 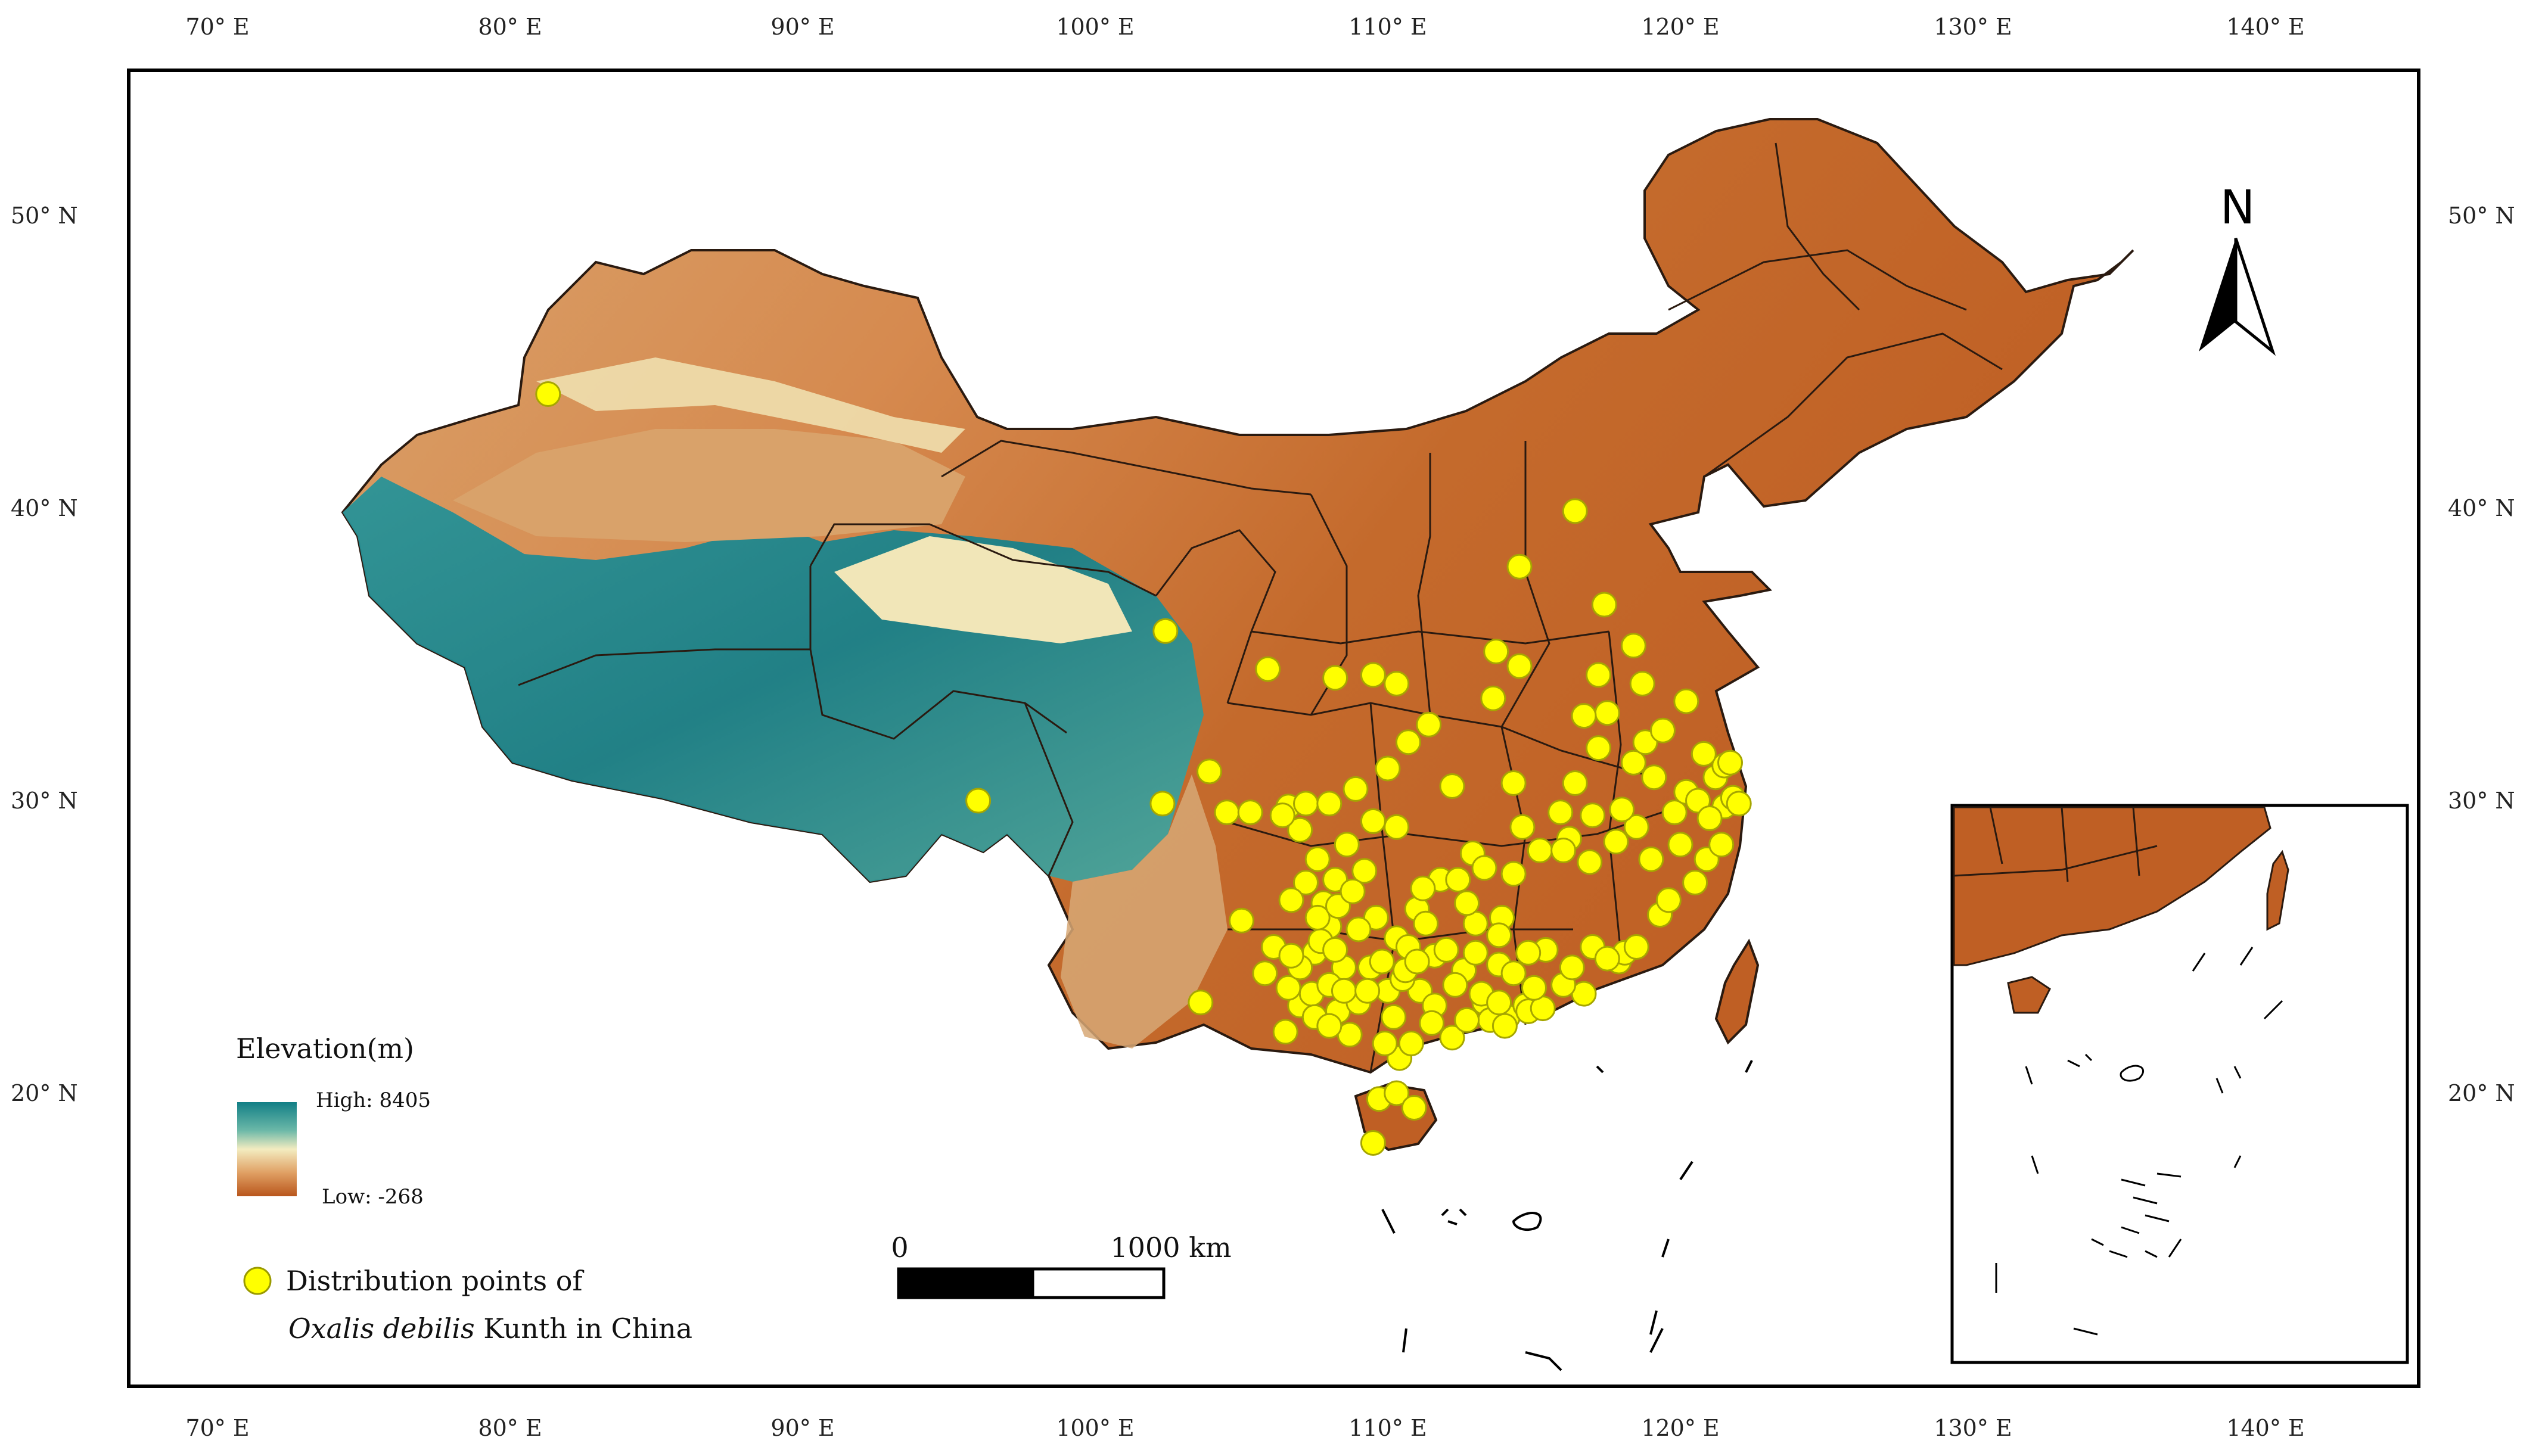 I want to click on x-tick-bottom: 80° E, so click(x=510, y=1428).